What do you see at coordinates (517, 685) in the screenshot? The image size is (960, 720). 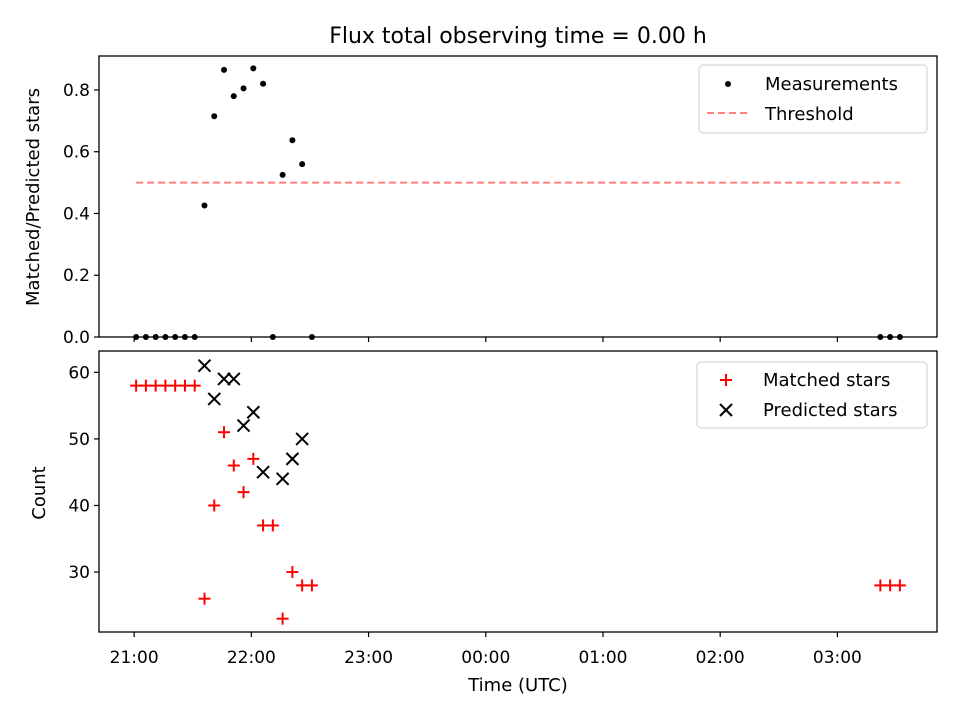 I see `x-axis-label: Time (UTC)` at bounding box center [517, 685].